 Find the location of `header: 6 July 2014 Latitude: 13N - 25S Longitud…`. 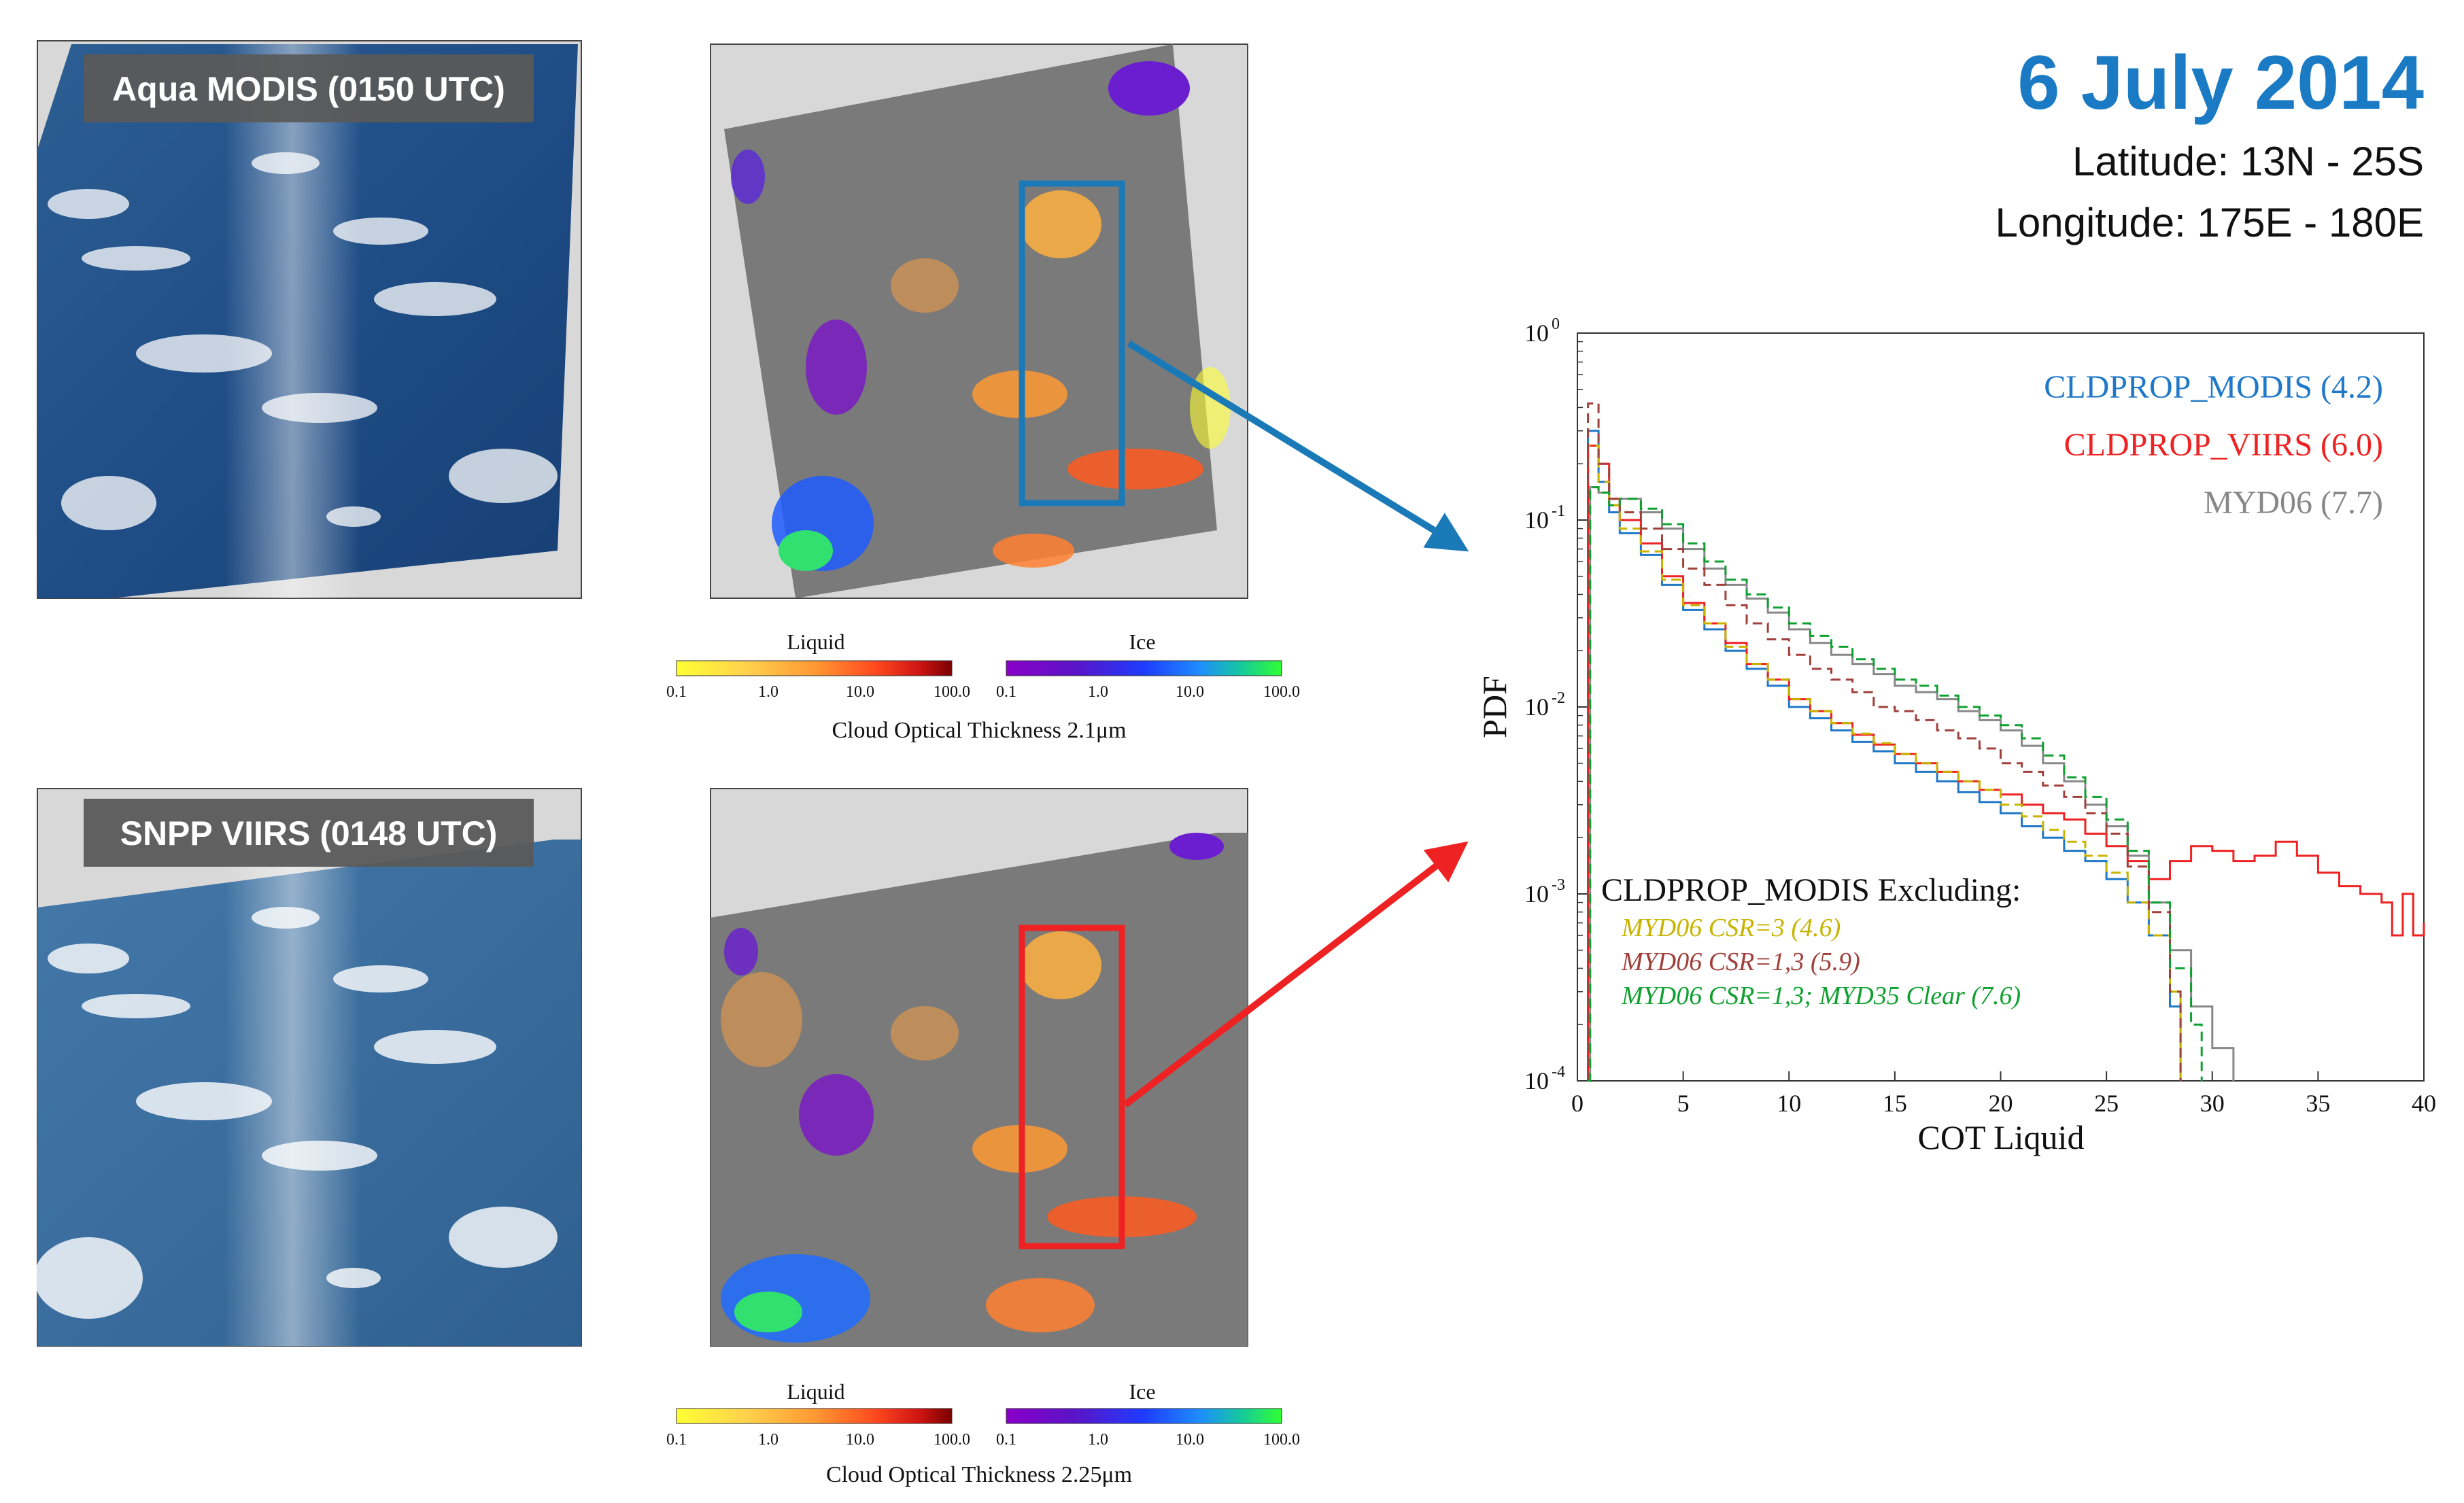

header: 6 July 2014 Latitude: 13N - 25S Longitud… is located at coordinates (2210, 142).